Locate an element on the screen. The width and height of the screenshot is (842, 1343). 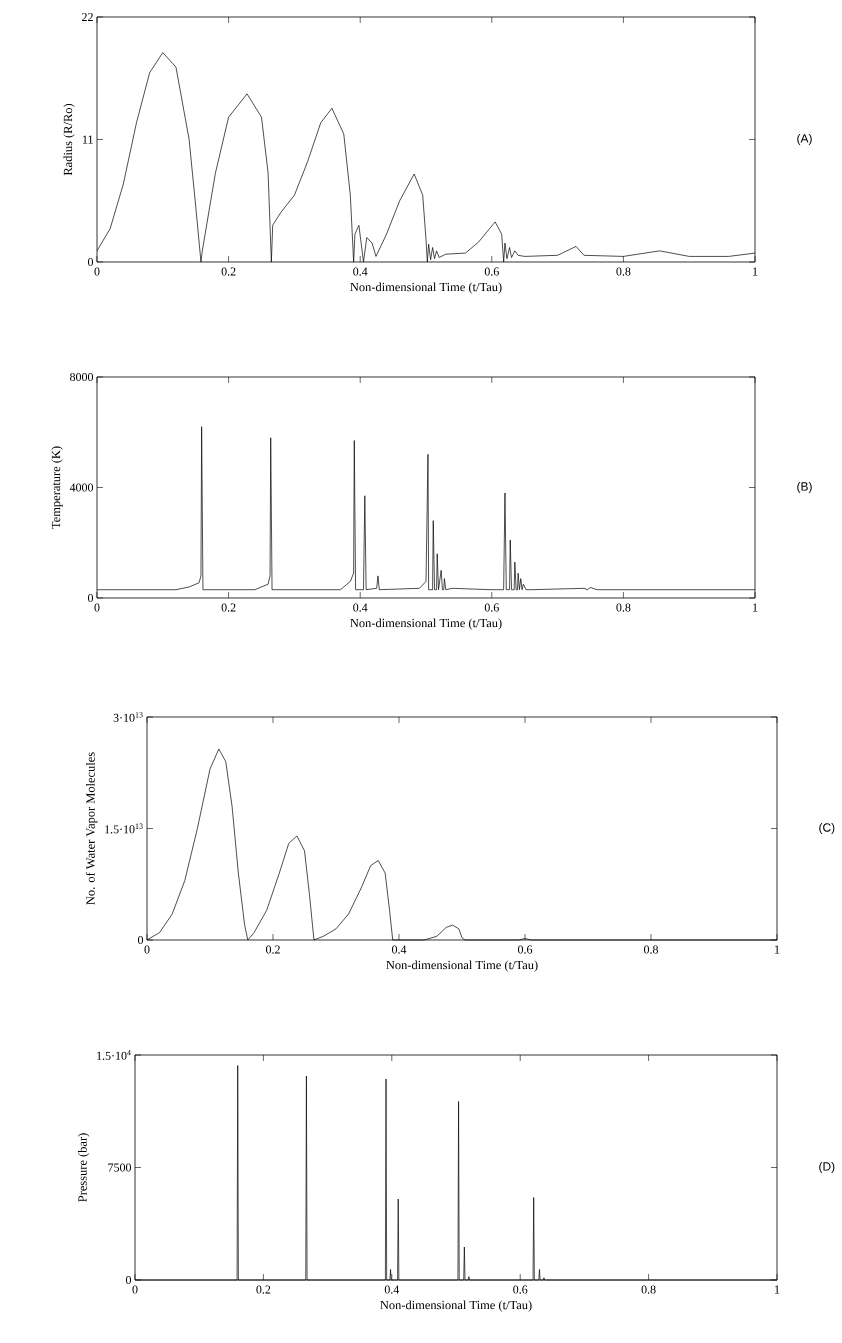
text: (A) is located at coordinates (804, 139).